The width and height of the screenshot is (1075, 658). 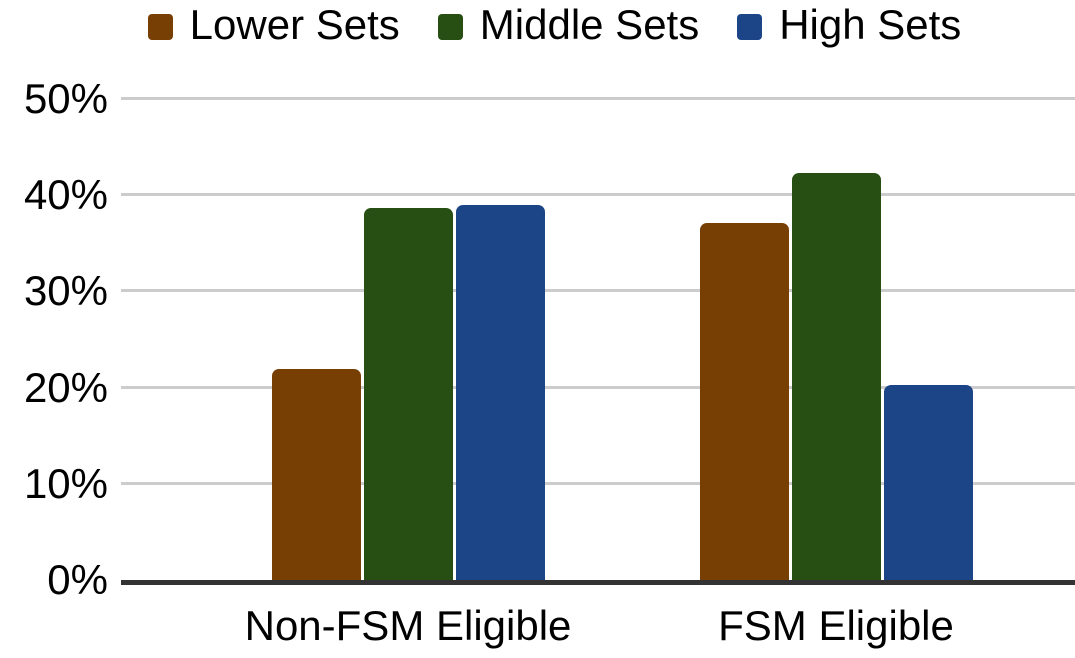 I want to click on y-tick-label-10: 10%, so click(x=65, y=483).